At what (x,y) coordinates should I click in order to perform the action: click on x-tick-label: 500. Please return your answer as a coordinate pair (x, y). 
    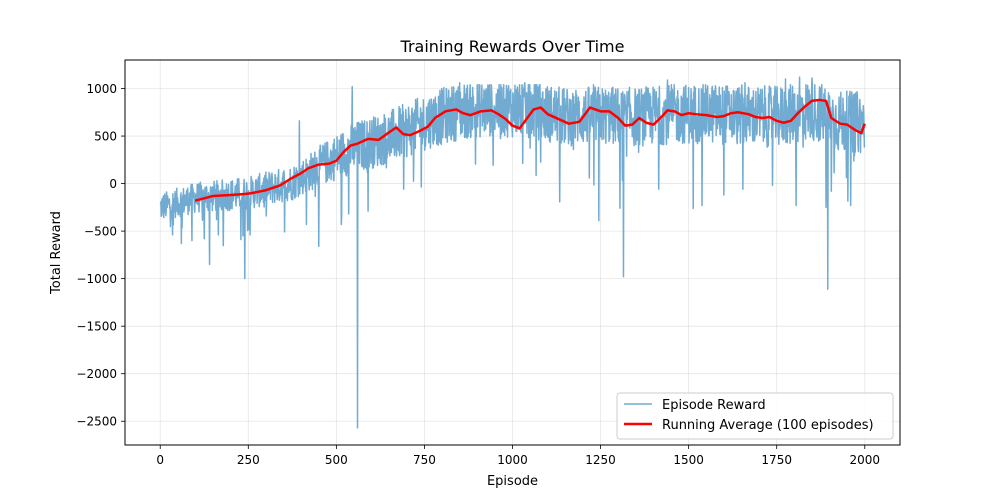
    Looking at the image, I should click on (336, 460).